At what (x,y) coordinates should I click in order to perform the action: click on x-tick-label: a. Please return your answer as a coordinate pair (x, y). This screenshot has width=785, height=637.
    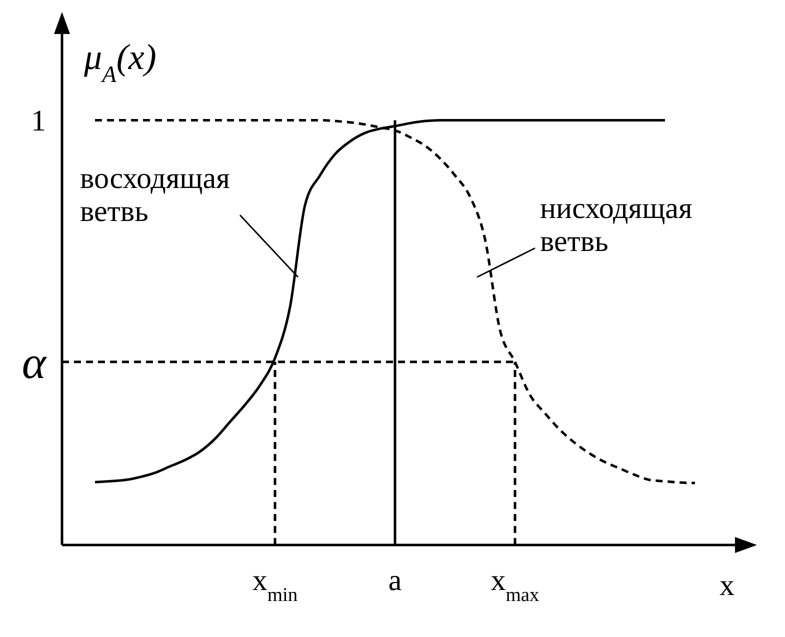
    Looking at the image, I should click on (395, 580).